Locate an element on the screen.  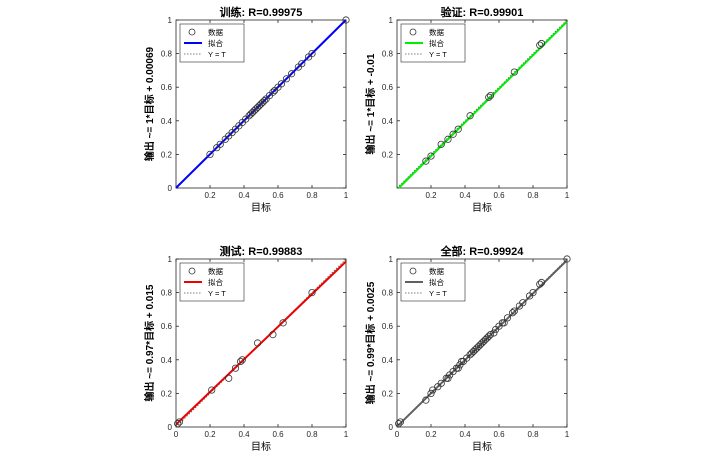
identity-line is located at coordinates (261, 343).